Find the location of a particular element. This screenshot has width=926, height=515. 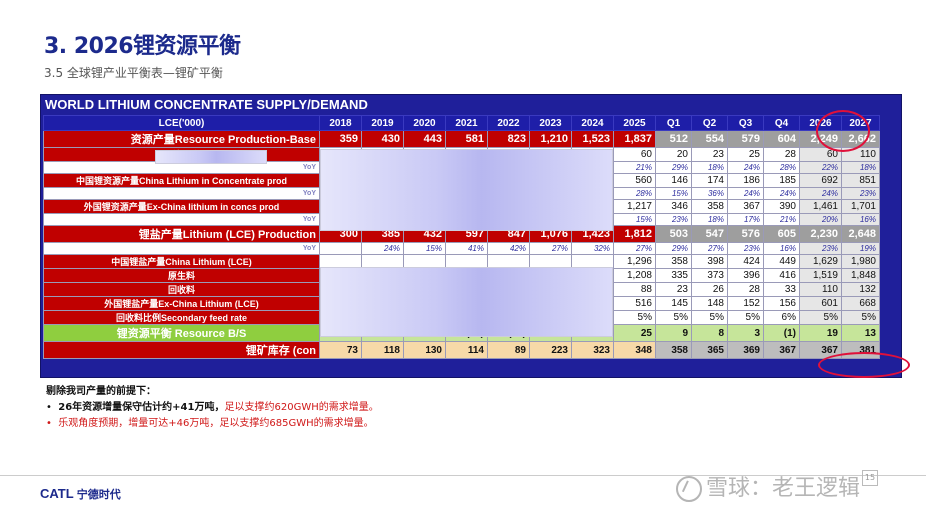

table-cell: 223 is located at coordinates (550, 350).